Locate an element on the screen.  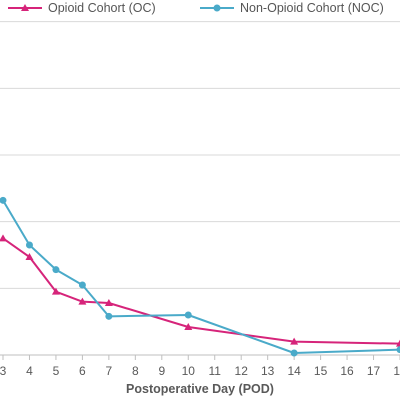
x-tick-label: 9 is located at coordinates (161, 371).